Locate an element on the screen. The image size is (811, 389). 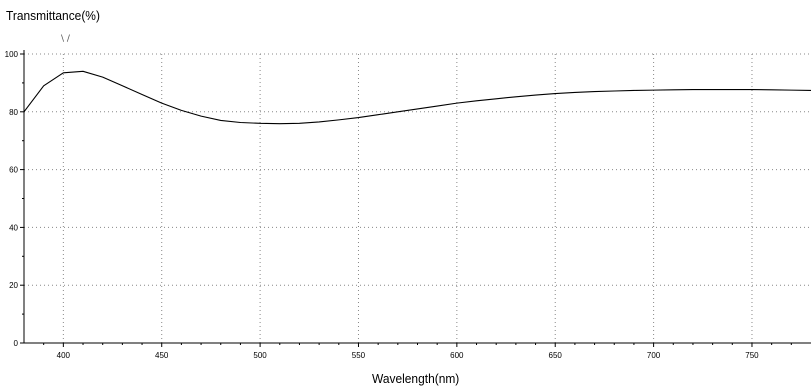
y-axis-label: Transmittance(%) is located at coordinates (53, 15).